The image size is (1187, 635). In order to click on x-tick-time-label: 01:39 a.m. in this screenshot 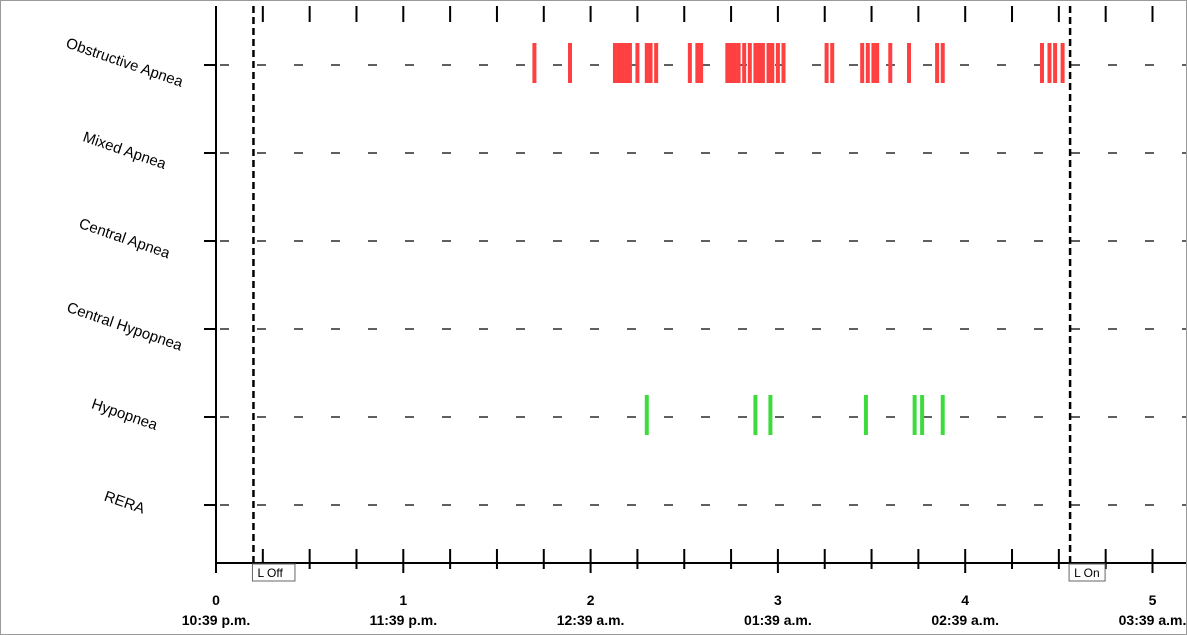, I will do `click(778, 620)`.